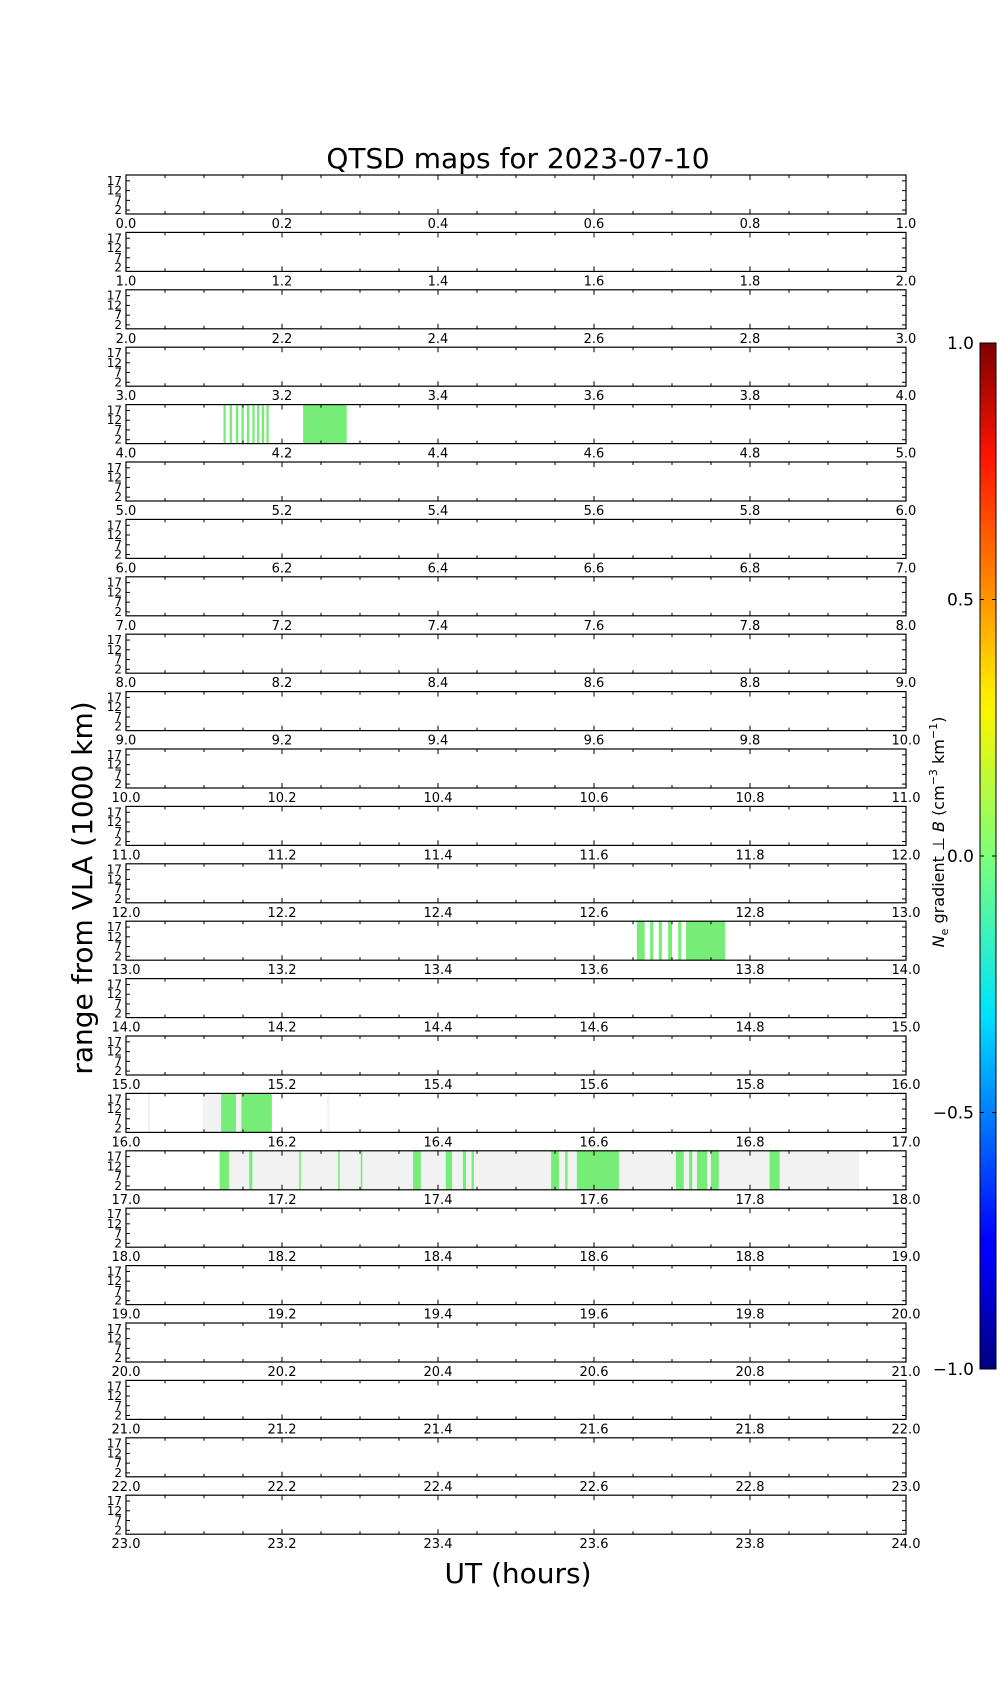  I want to click on x-tick-label: 19.2, so click(282, 1315).